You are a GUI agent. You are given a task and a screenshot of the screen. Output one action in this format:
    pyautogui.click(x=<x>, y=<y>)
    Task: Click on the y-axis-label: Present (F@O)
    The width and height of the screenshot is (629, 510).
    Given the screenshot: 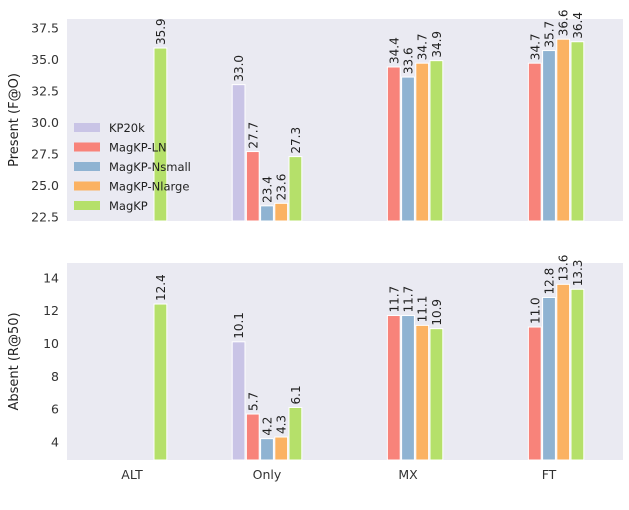 What is the action you would take?
    pyautogui.click(x=14, y=120)
    